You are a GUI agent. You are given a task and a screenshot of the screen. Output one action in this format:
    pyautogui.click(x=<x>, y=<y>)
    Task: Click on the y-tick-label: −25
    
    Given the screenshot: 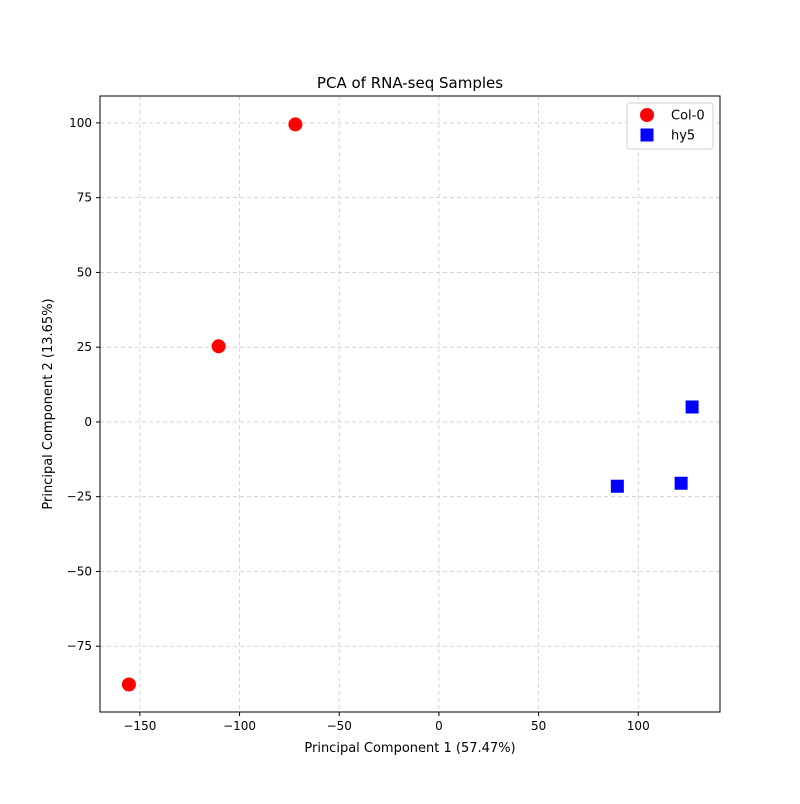 What is the action you would take?
    pyautogui.click(x=79, y=497)
    